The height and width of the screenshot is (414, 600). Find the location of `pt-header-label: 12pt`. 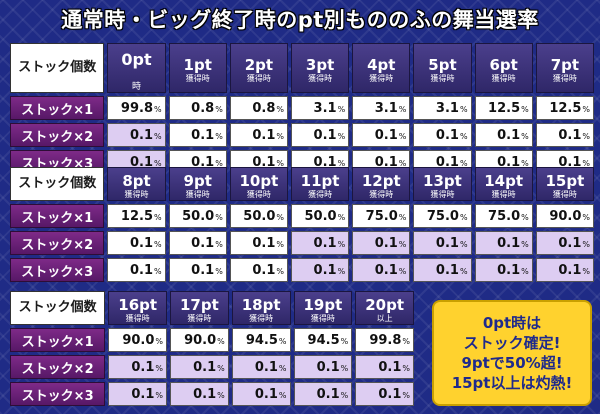

pt-header-label: 12pt is located at coordinates (381, 180).